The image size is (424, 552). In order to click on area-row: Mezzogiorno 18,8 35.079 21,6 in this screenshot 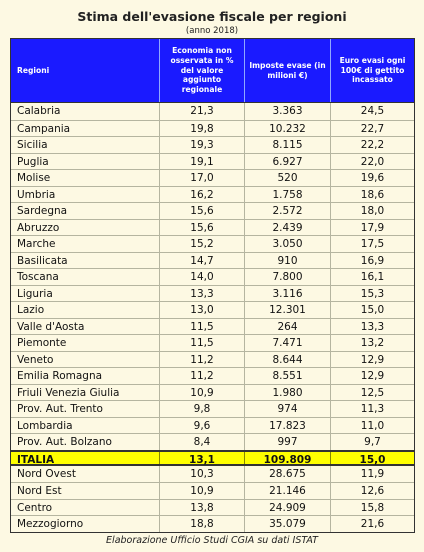, I will do `click(212, 523)`.